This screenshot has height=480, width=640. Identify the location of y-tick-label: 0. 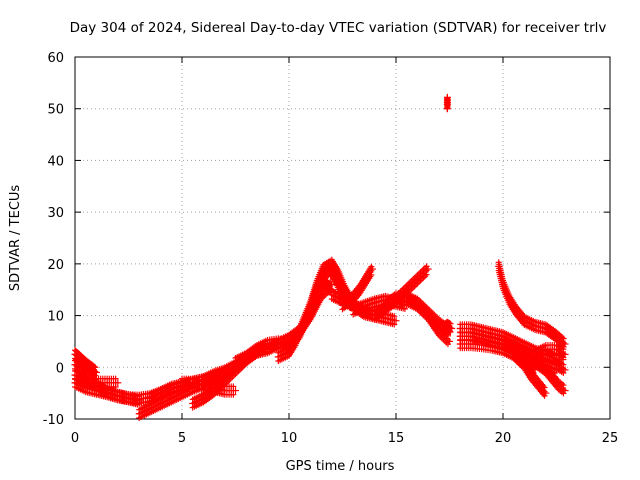
(60, 368).